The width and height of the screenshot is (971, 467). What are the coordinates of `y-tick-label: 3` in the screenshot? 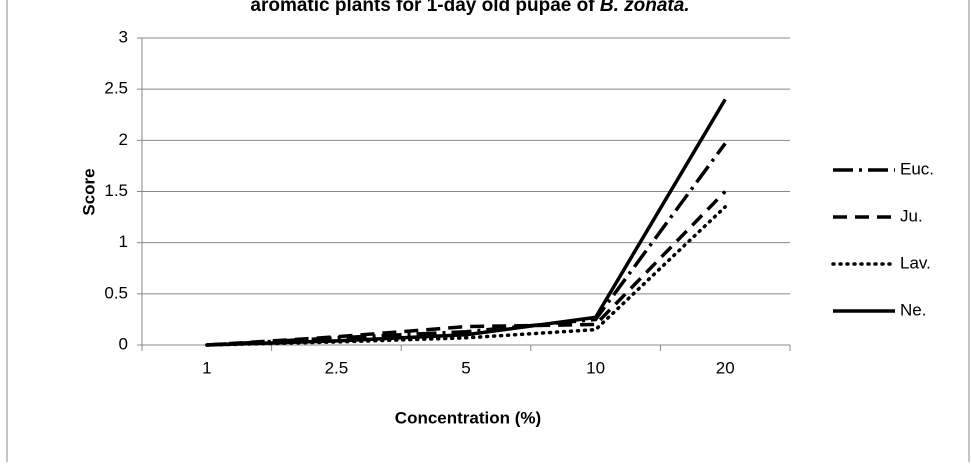 It's located at (123, 36).